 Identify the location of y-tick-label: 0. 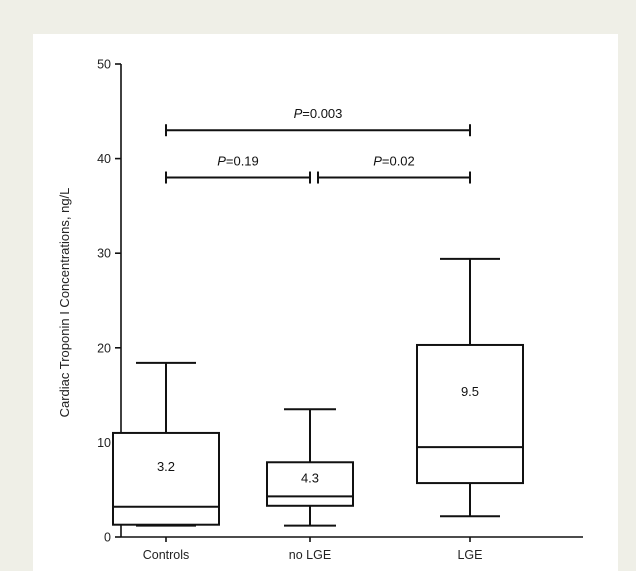
(107, 538).